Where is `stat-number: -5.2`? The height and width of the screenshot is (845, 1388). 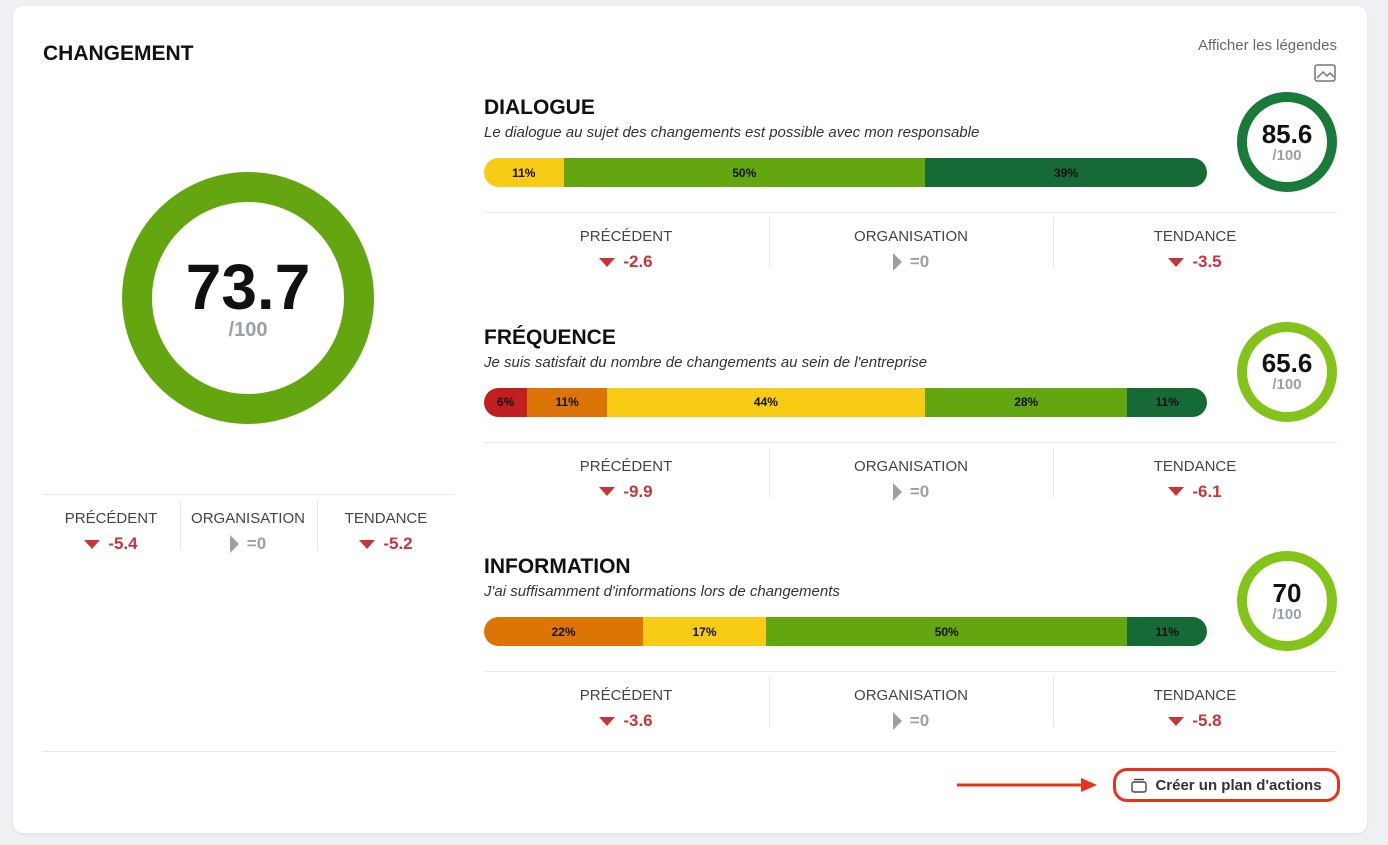
stat-number: -5.2 is located at coordinates (398, 543).